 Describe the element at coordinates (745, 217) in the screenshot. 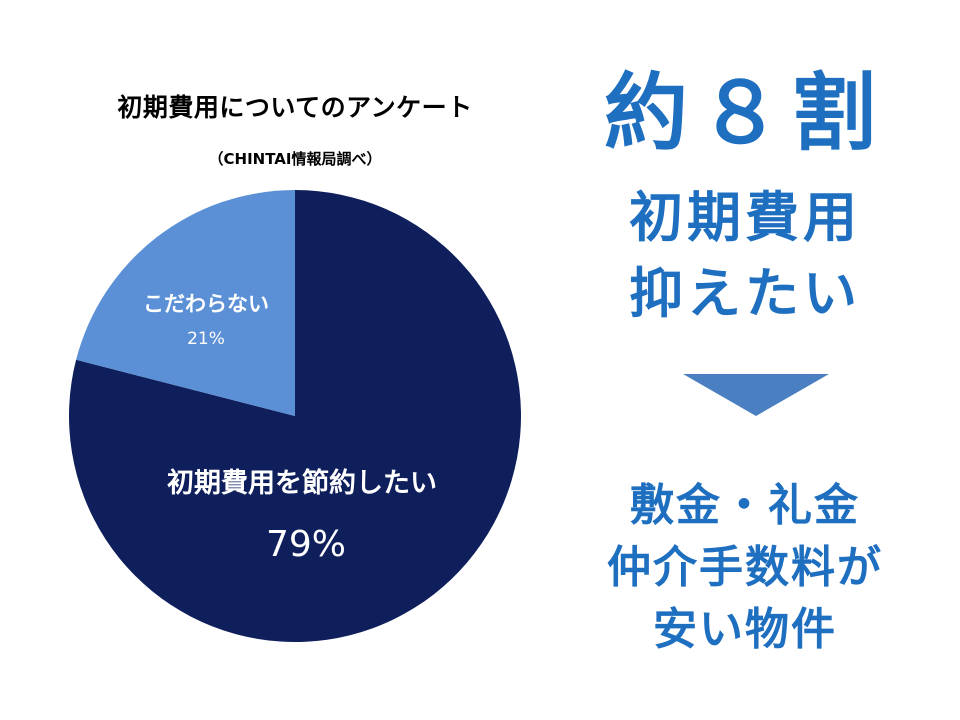

I see `headline-line1: 初期費用` at that location.